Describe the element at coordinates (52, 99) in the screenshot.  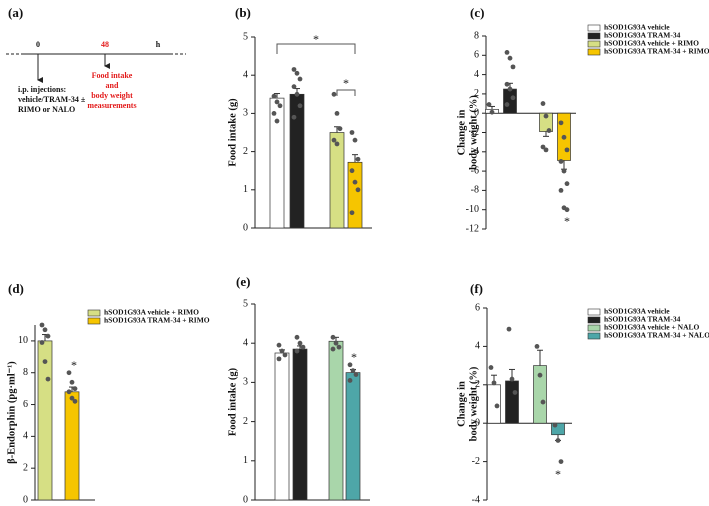
I see `event-text: vehicle/TRAM-34 ±` at that location.